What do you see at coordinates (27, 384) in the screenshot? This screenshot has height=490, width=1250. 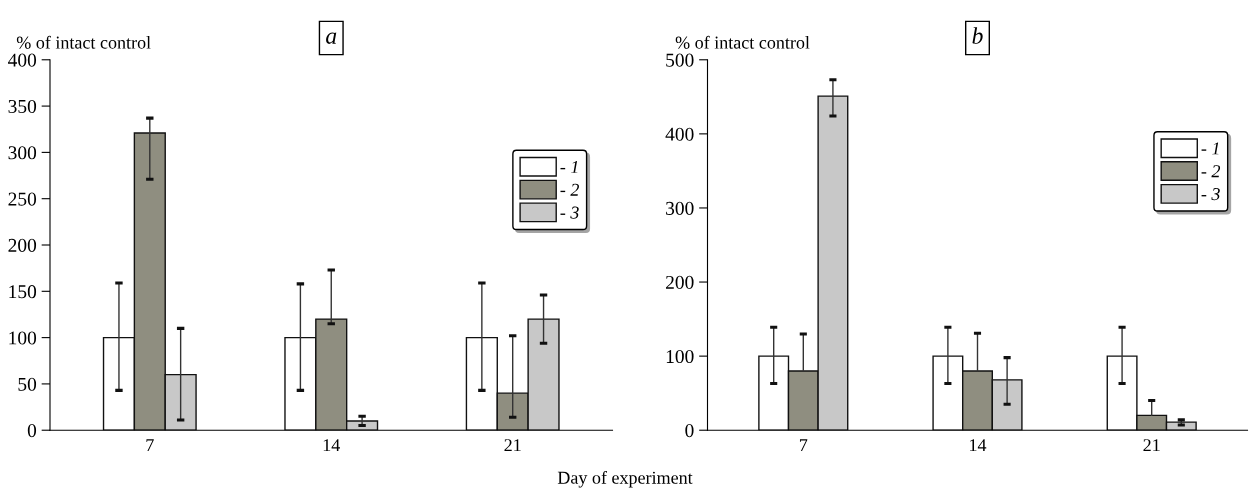 I see `y-tick-label: 50` at bounding box center [27, 384].